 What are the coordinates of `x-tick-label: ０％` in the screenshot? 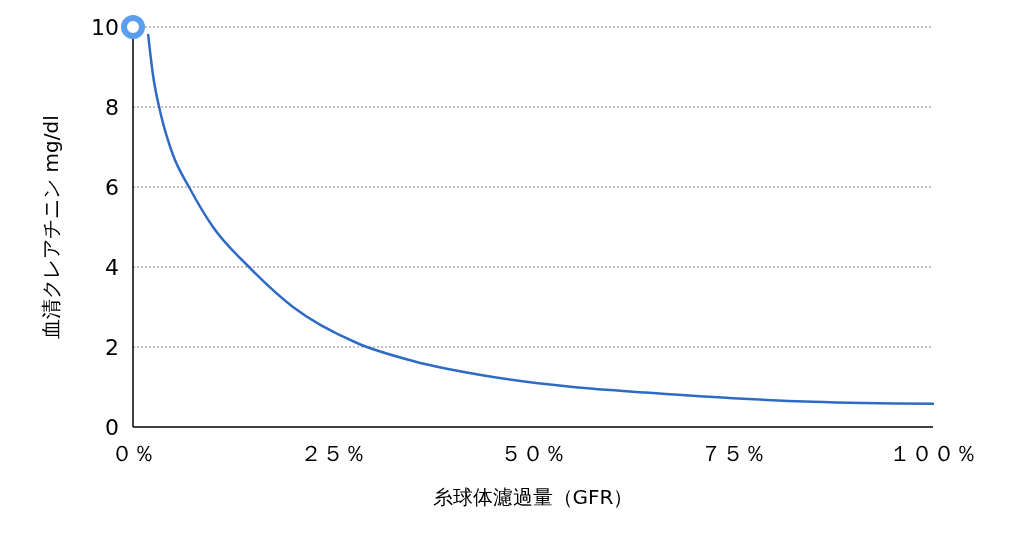 It's located at (133, 453).